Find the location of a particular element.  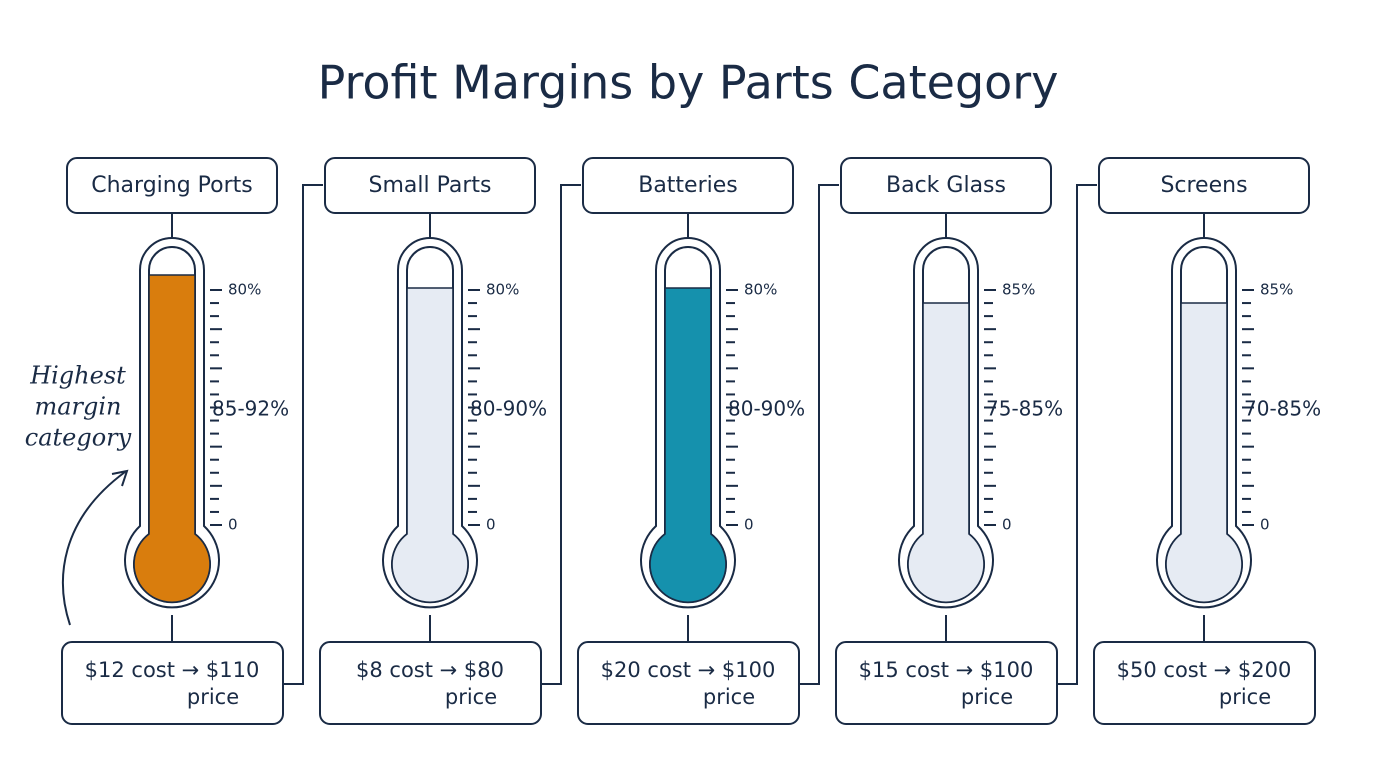

annotation: margin is located at coordinates (77, 407).